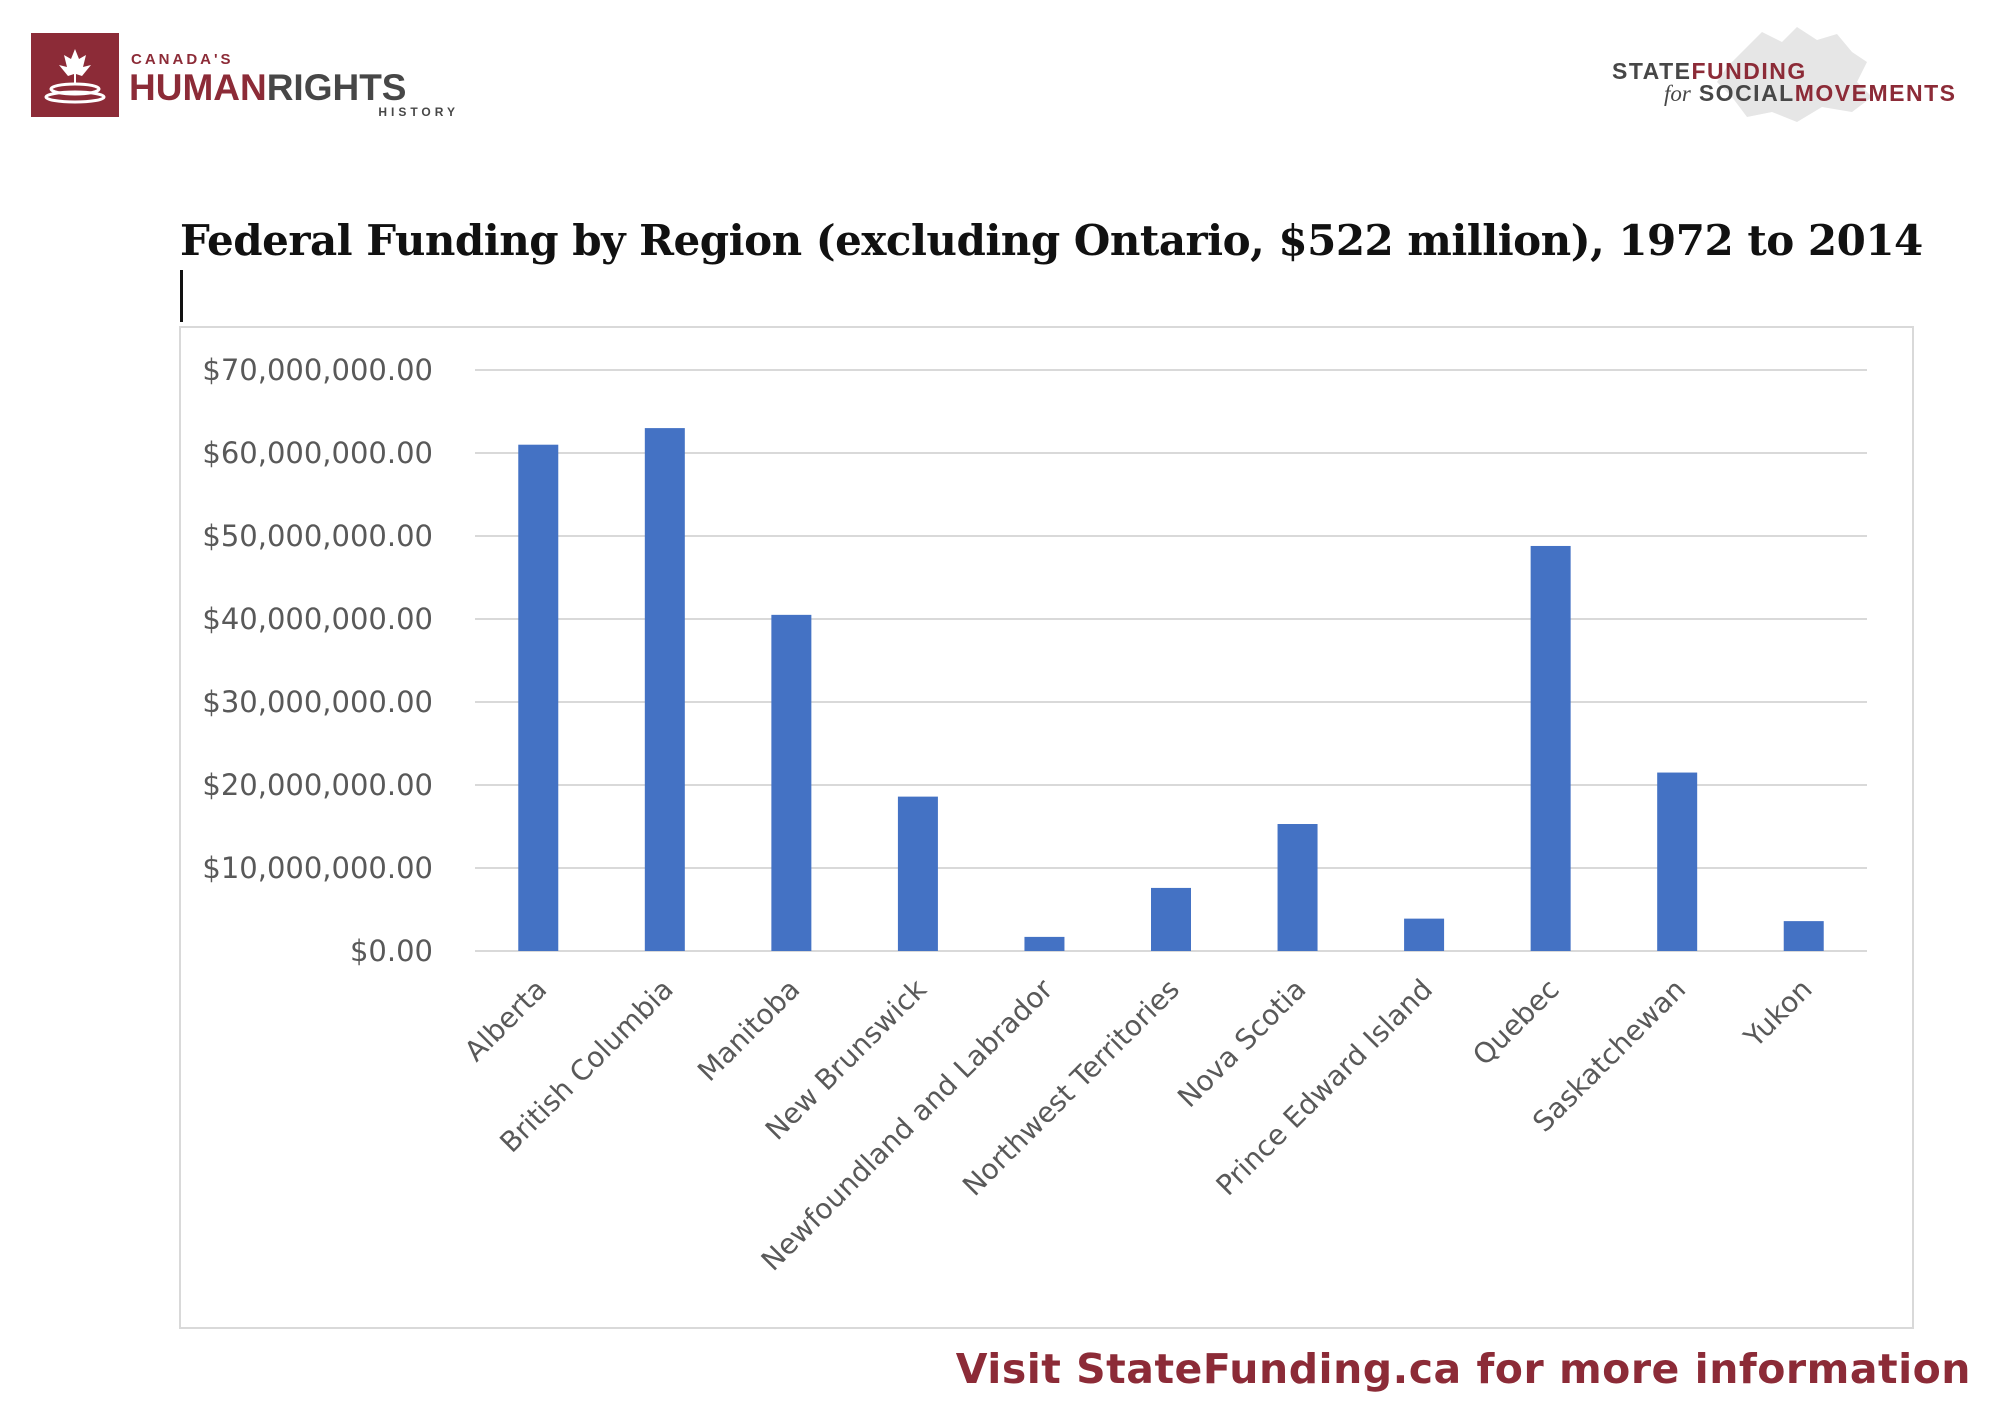 The image size is (2000, 1414). Describe the element at coordinates (268, 87) in the screenshot. I see `logo-line-humanrights: HUMANRIGHTS` at that location.